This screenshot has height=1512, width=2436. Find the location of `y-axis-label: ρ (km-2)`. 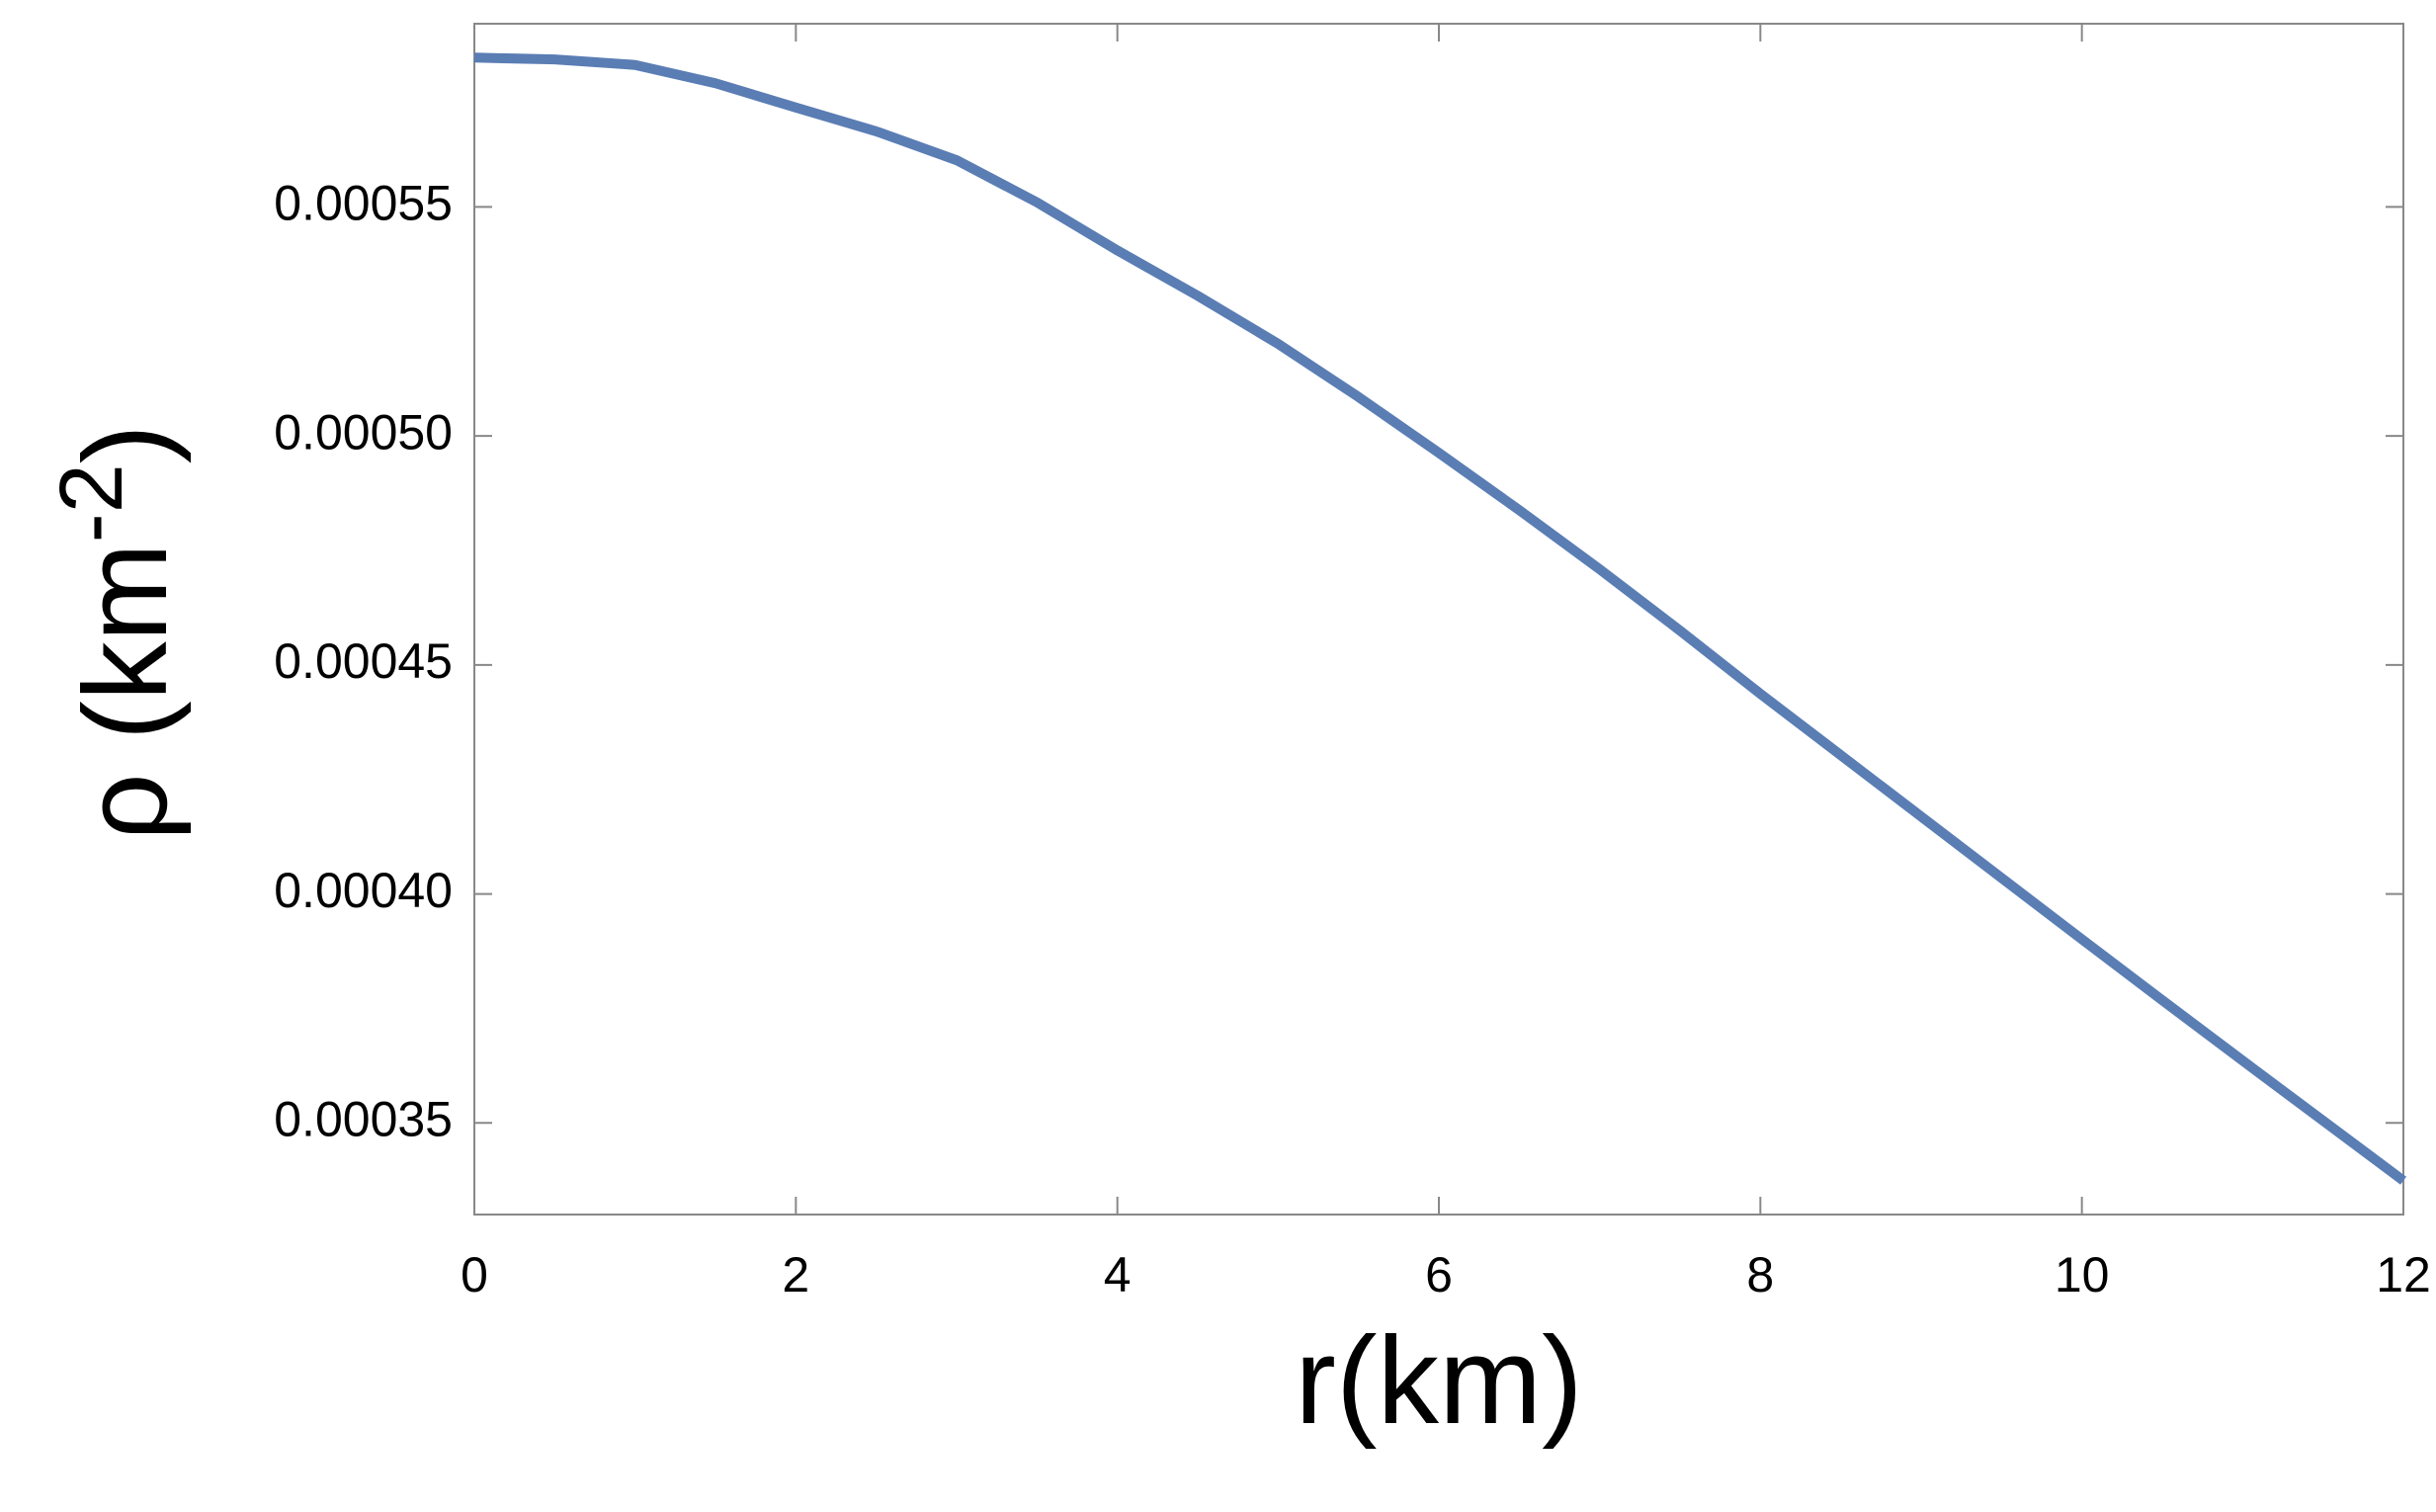

y-axis-label: ρ (km-2) is located at coordinates (117, 632).